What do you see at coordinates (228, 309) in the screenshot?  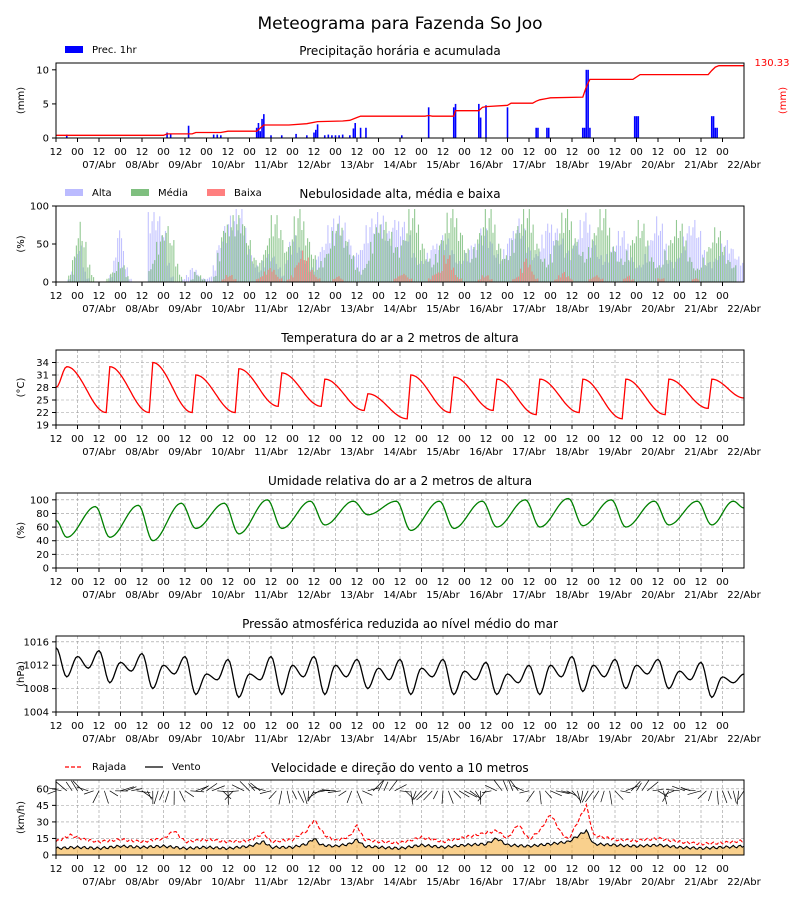 I see `x-date-label: 10/Abr` at bounding box center [228, 309].